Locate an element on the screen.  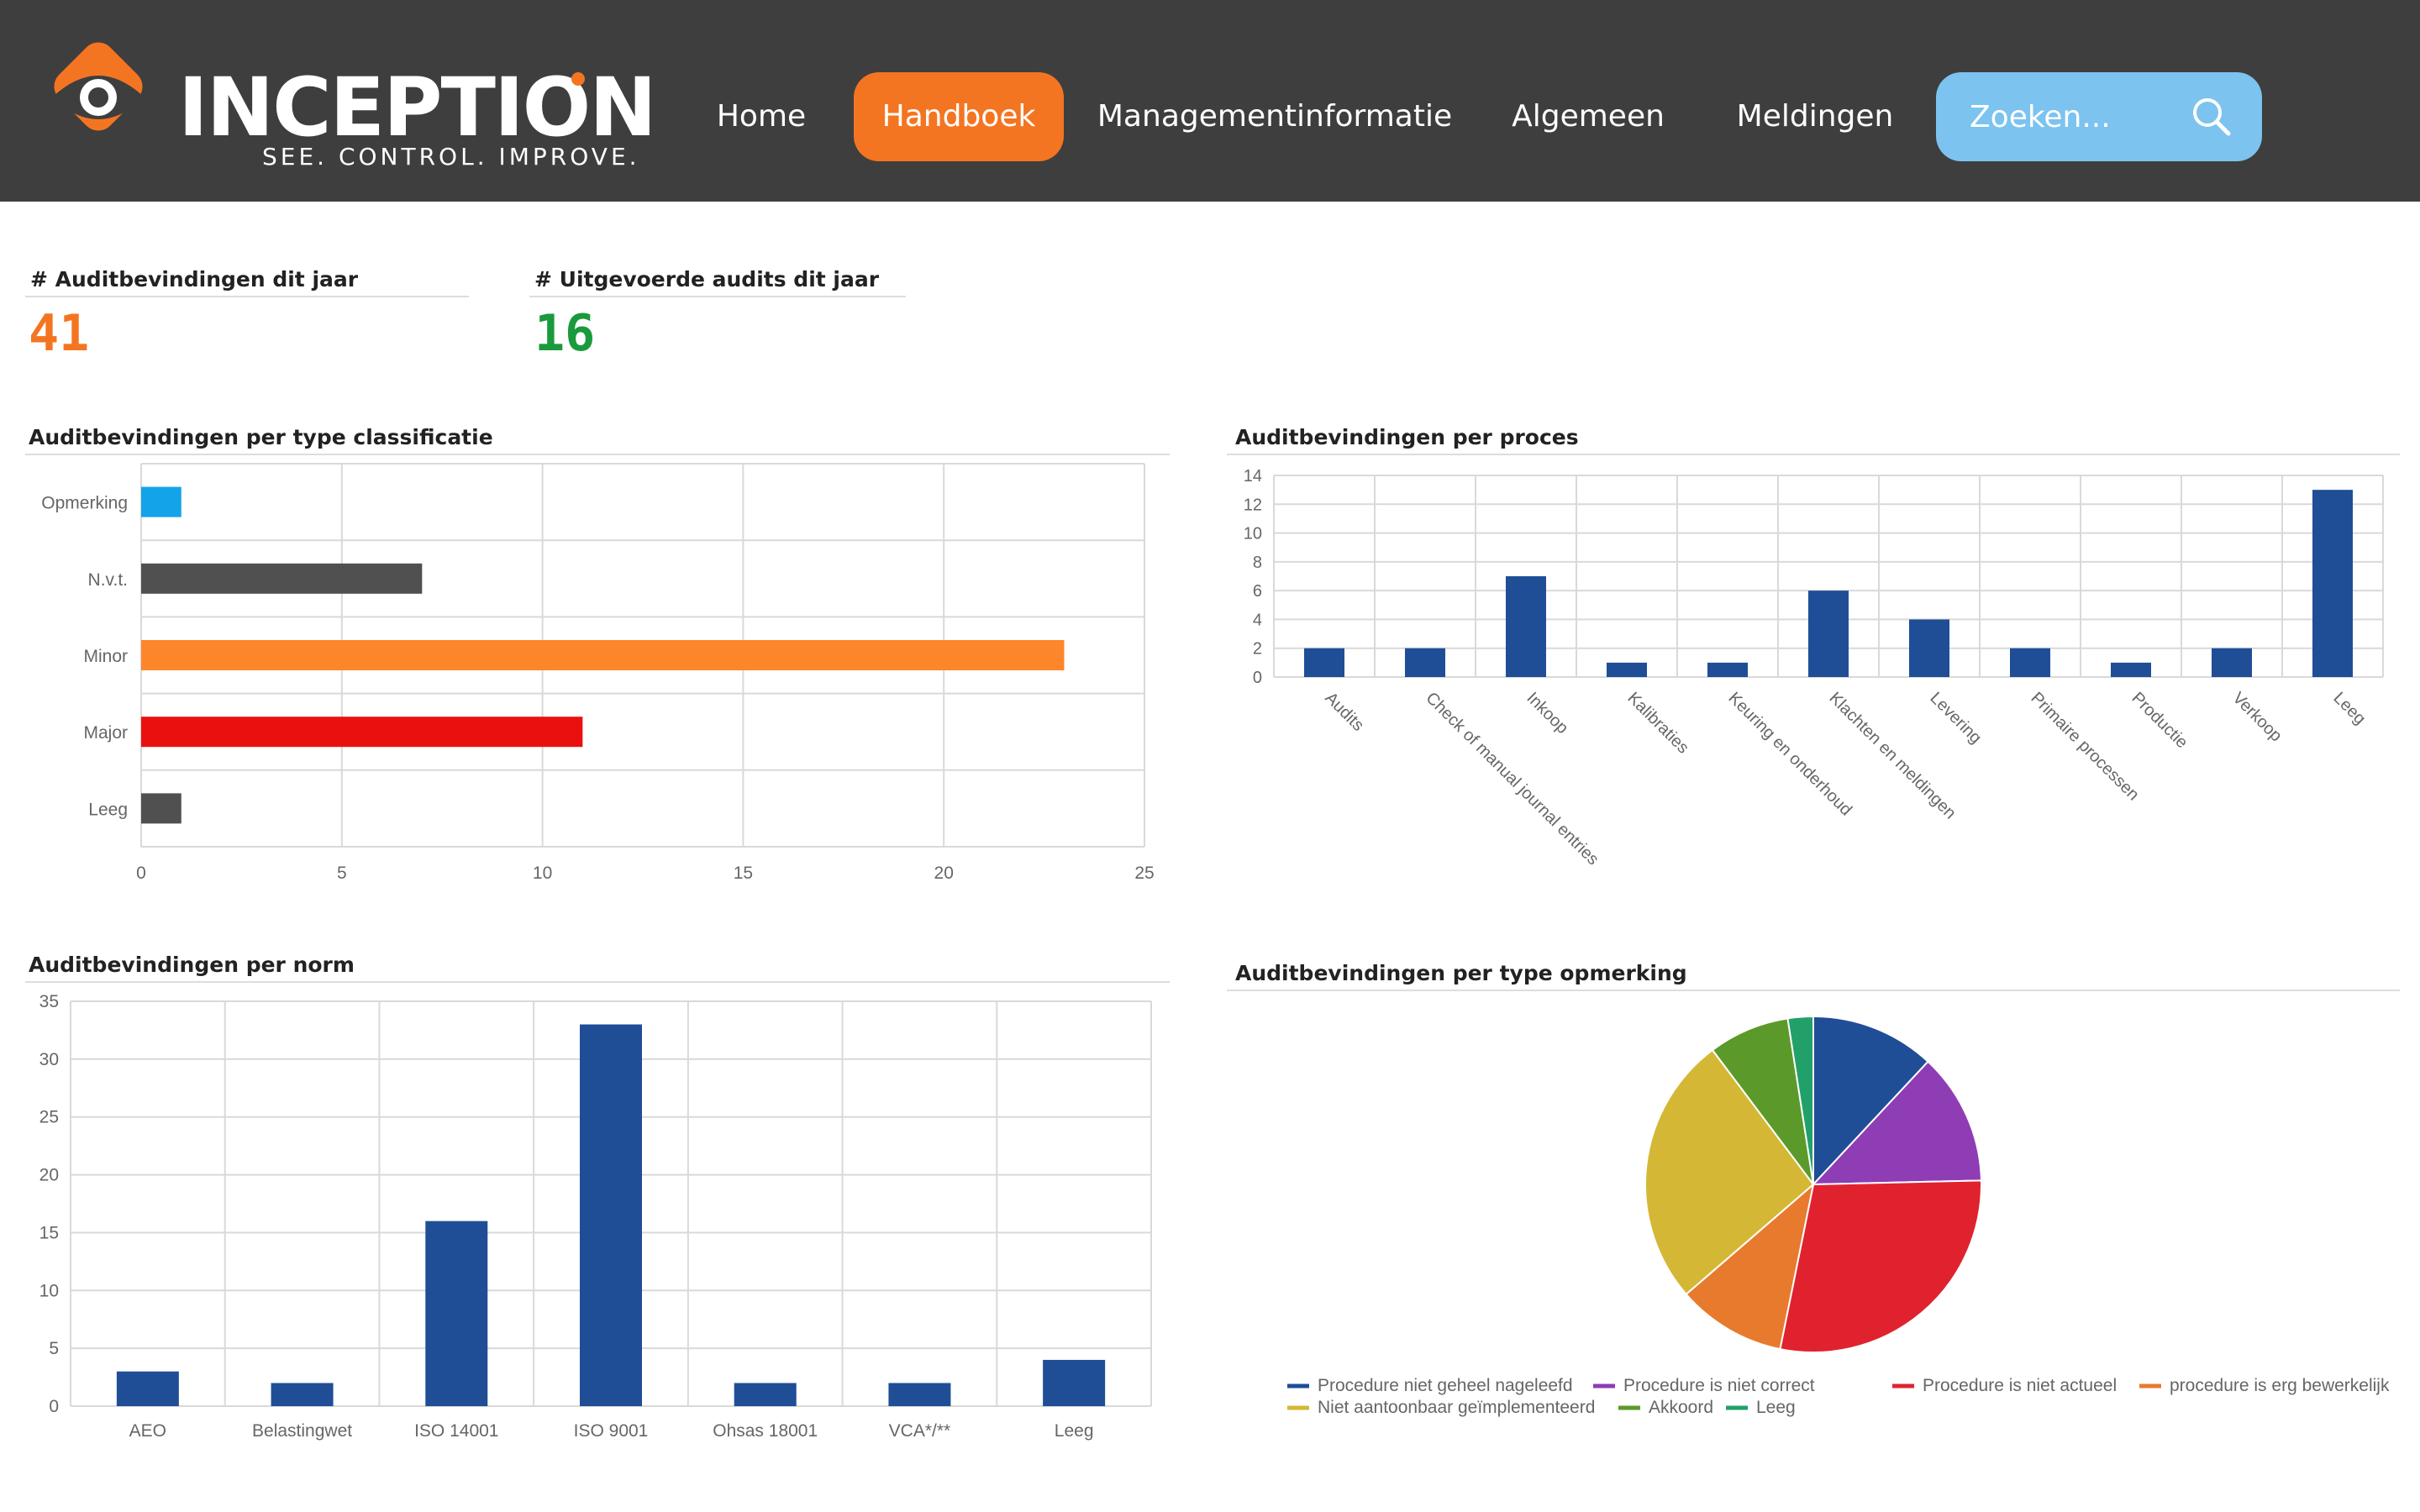
bar-chart-classificatie: 0 5 10 15 20 25 Opmerking N.v.t. Minor Major Leeg is located at coordinates (598, 673).